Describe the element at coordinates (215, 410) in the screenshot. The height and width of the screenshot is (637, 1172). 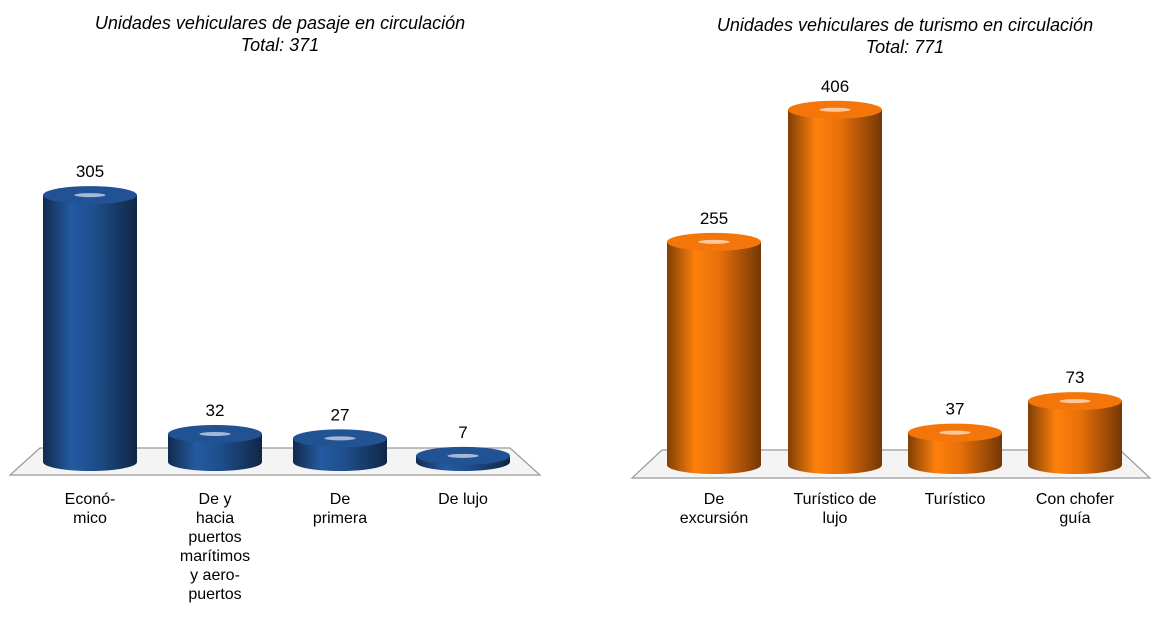
I see `value-label: 32` at that location.